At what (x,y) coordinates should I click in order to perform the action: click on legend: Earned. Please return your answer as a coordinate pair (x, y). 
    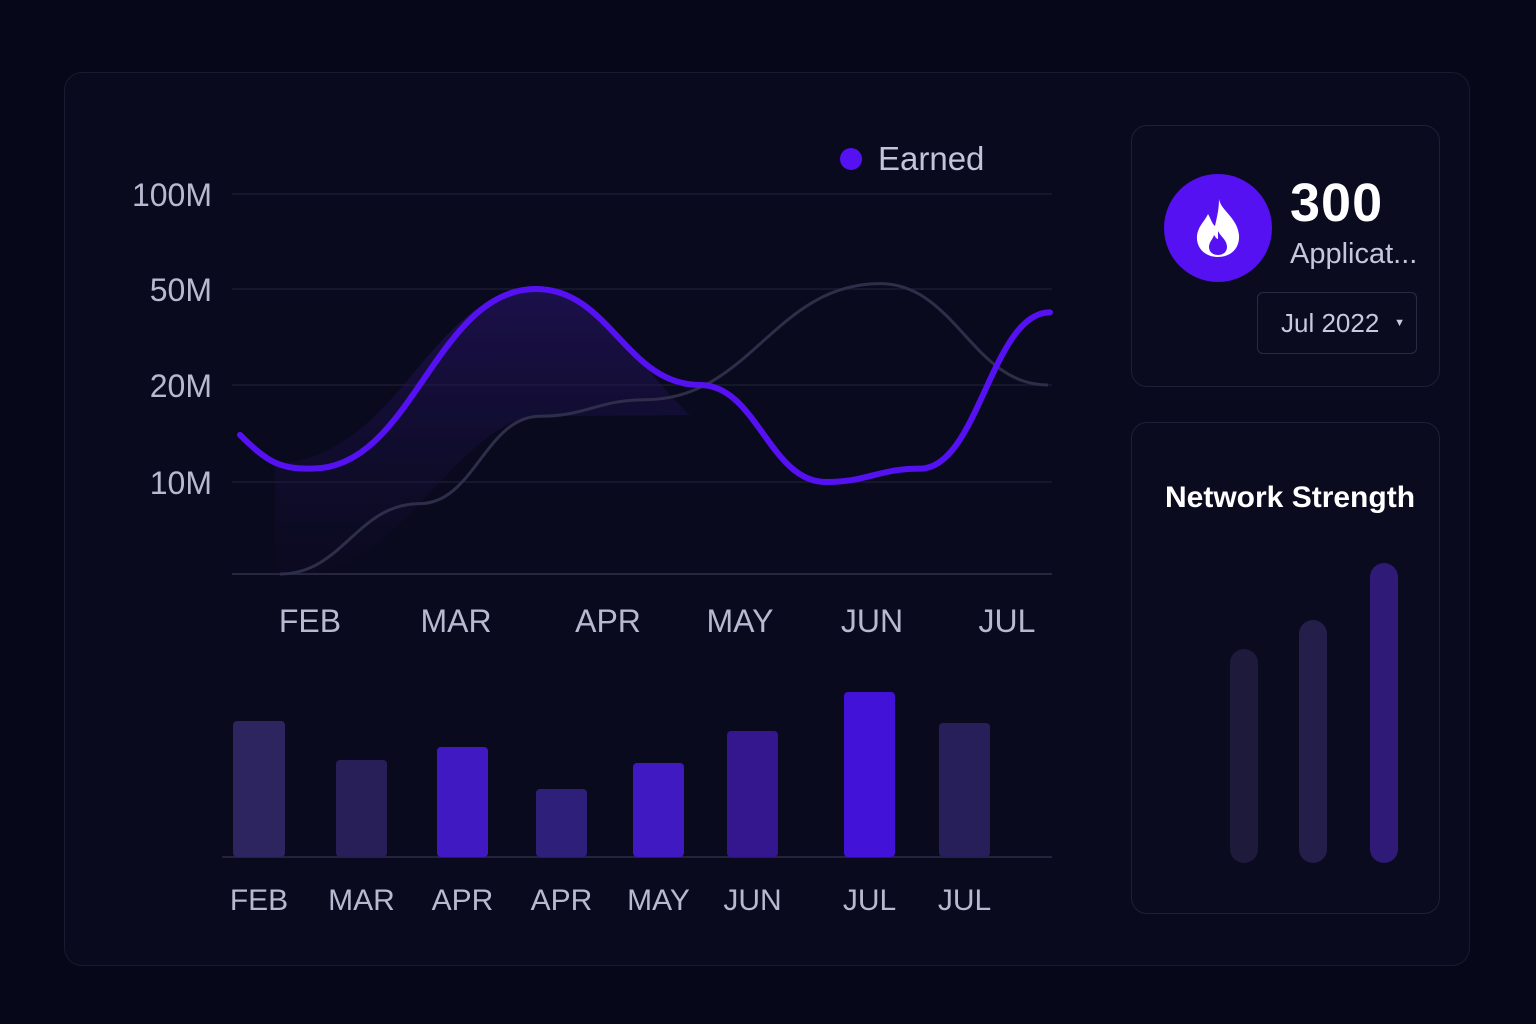
    Looking at the image, I should click on (912, 158).